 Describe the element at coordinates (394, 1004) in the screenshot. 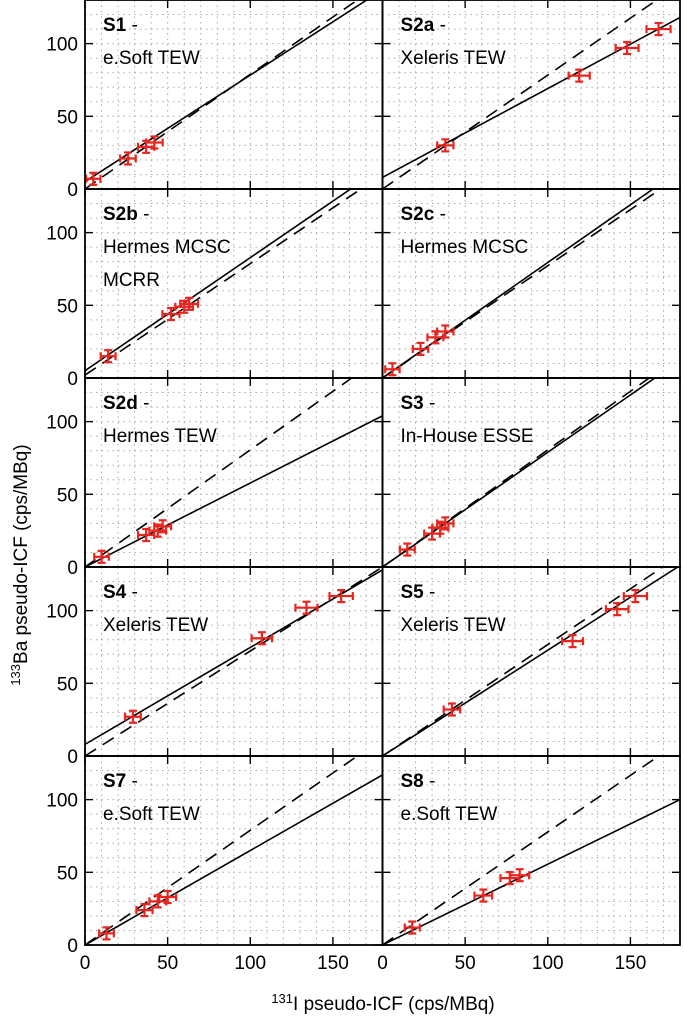

I see `x-axis-title-text: I pseudo-ICF (cps/MBq)` at that location.